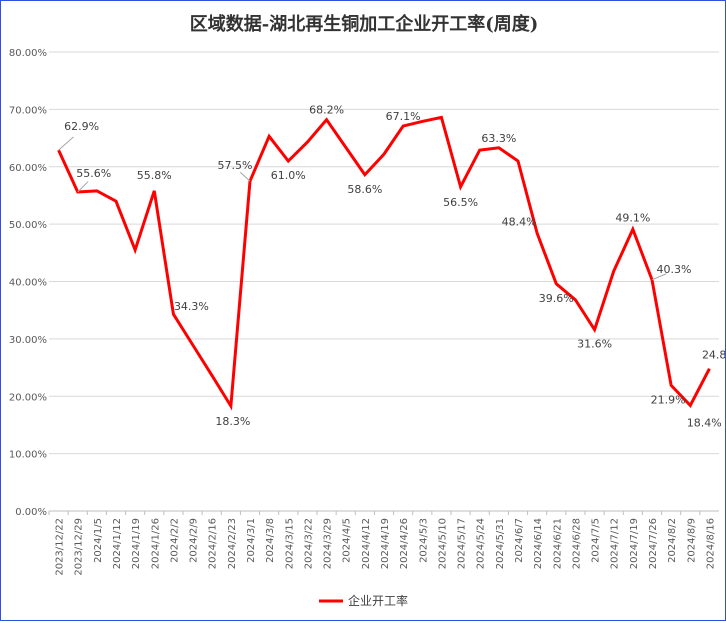 The height and width of the screenshot is (621, 726). What do you see at coordinates (404, 543) in the screenshot?
I see `x-tick-label: 2024/4/26` at bounding box center [404, 543].